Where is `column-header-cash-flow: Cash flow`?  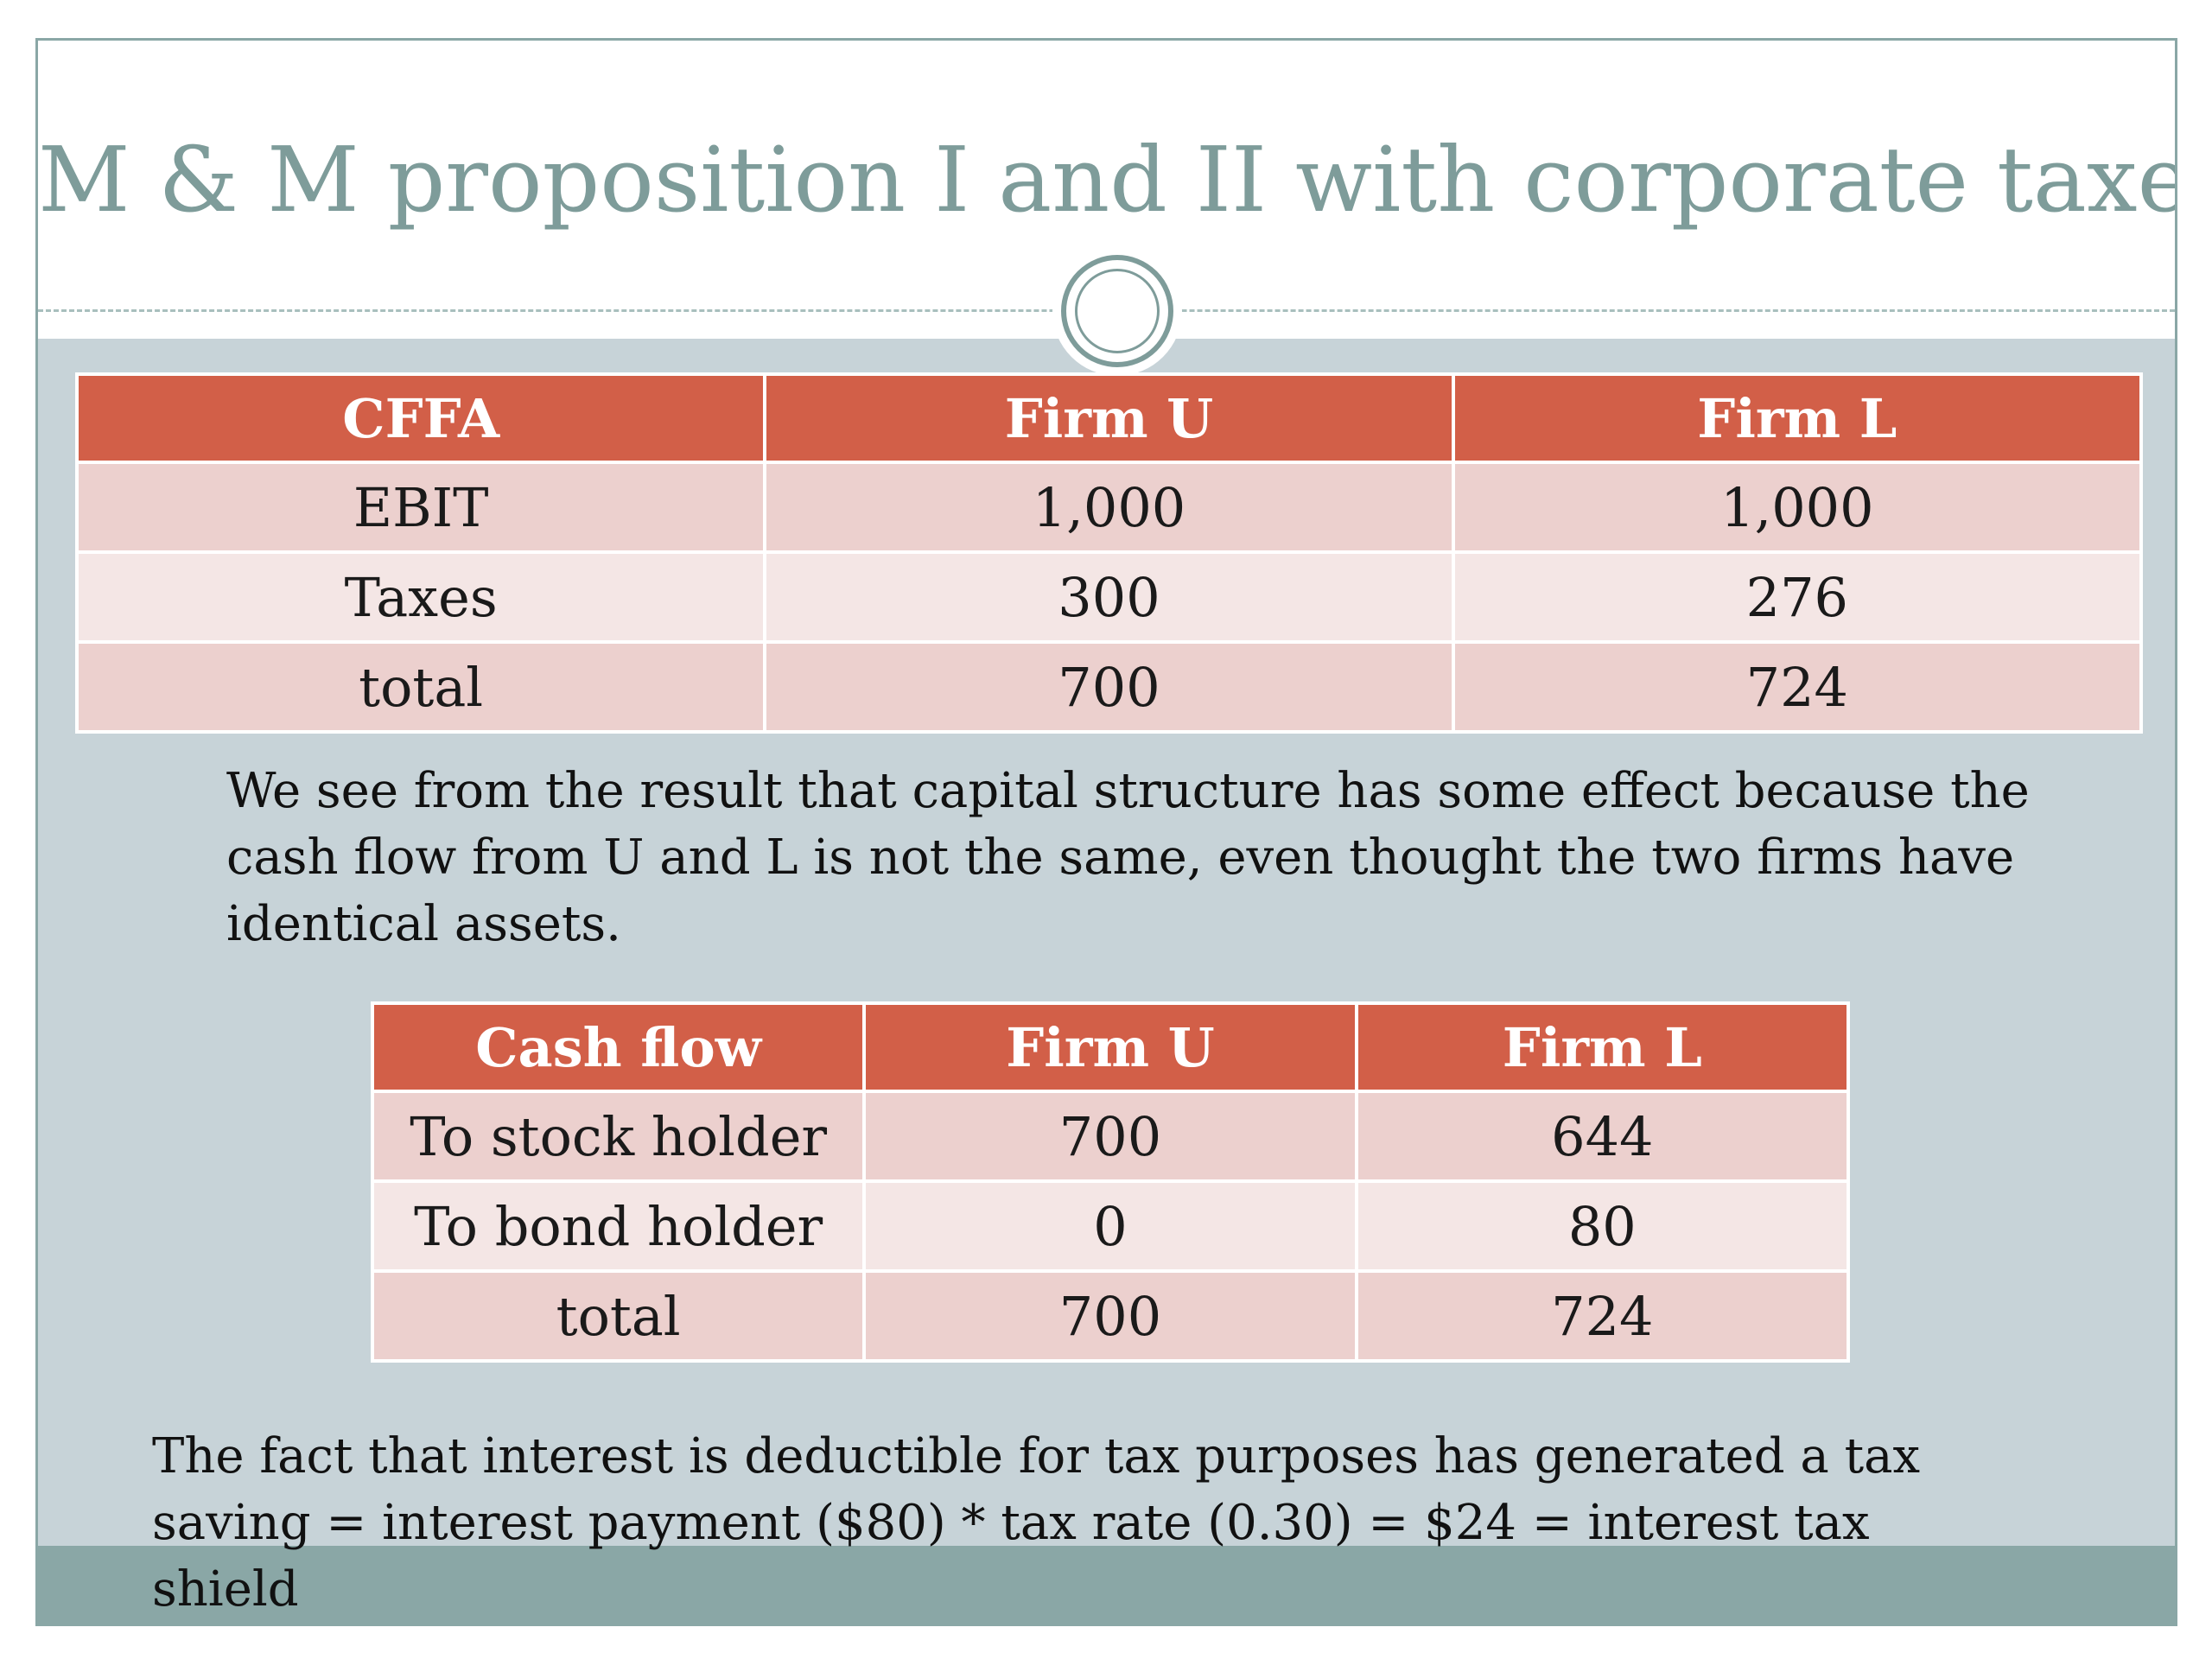
column-header-cash-flow: Cash flow is located at coordinates (618, 1047).